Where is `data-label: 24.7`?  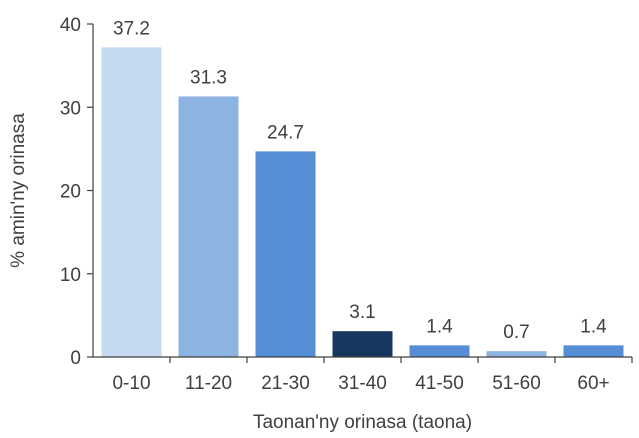 data-label: 24.7 is located at coordinates (285, 132).